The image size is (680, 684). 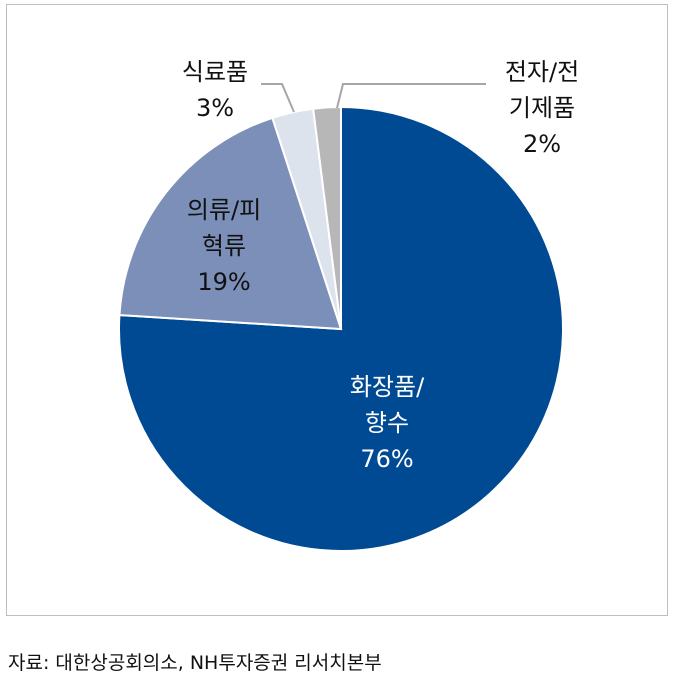 I want to click on slice-label: 화장품/향수 76%, so click(x=387, y=423).